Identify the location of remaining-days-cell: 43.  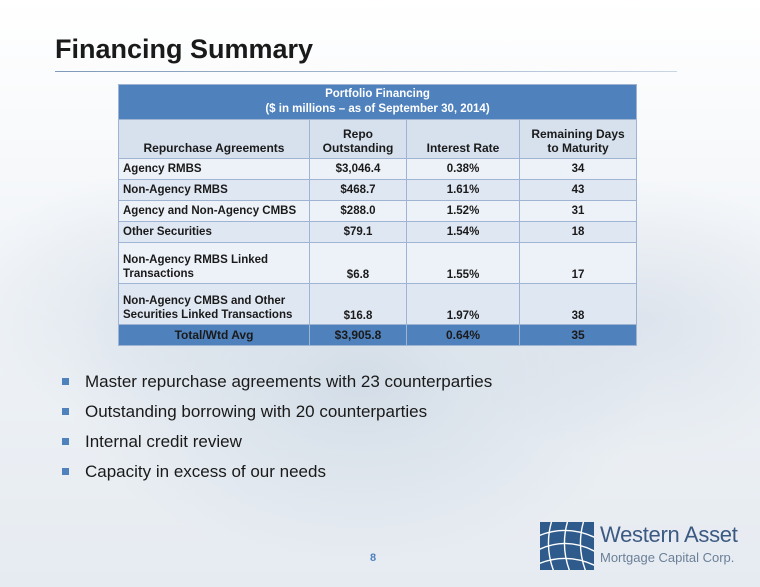
(578, 190).